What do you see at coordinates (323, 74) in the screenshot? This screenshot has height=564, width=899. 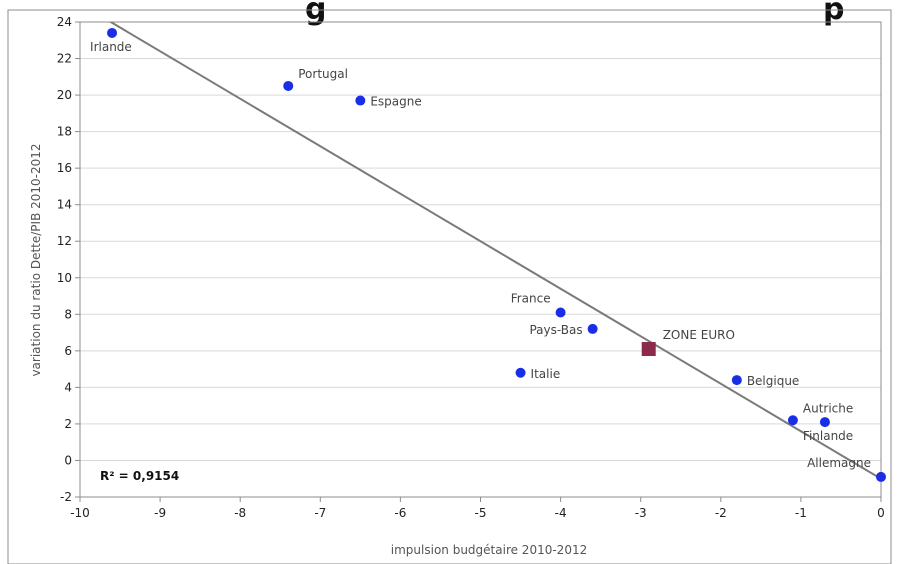 I see `point-label: Portugal` at bounding box center [323, 74].